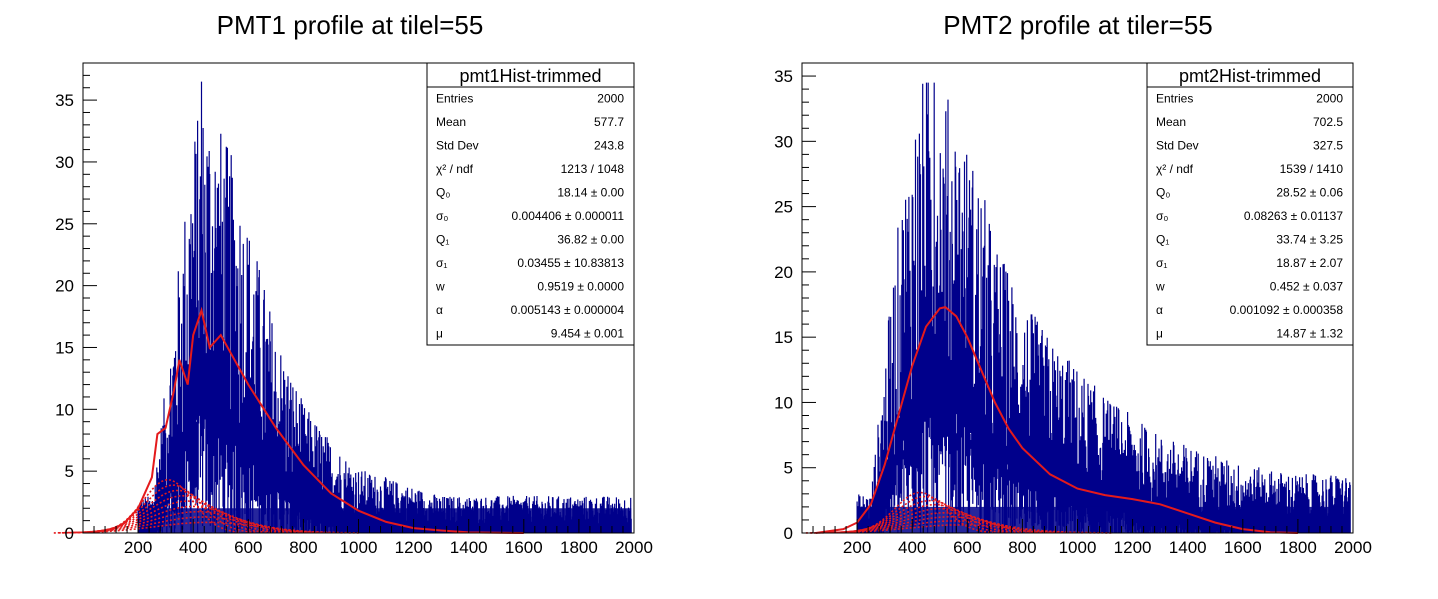 This screenshot has width=1438, height=599. What do you see at coordinates (609, 146) in the screenshot?
I see `stats-row-value: 243.8` at bounding box center [609, 146].